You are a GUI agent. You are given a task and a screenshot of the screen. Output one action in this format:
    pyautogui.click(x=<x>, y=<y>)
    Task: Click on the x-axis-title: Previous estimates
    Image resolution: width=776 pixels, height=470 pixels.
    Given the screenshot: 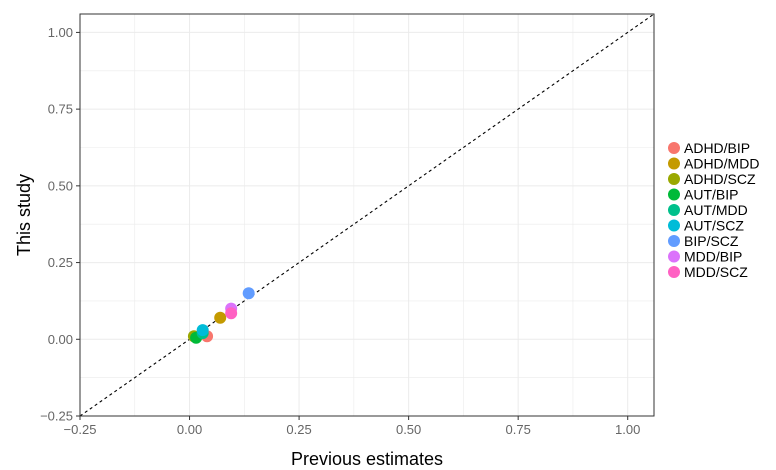 What is the action you would take?
    pyautogui.click(x=367, y=459)
    